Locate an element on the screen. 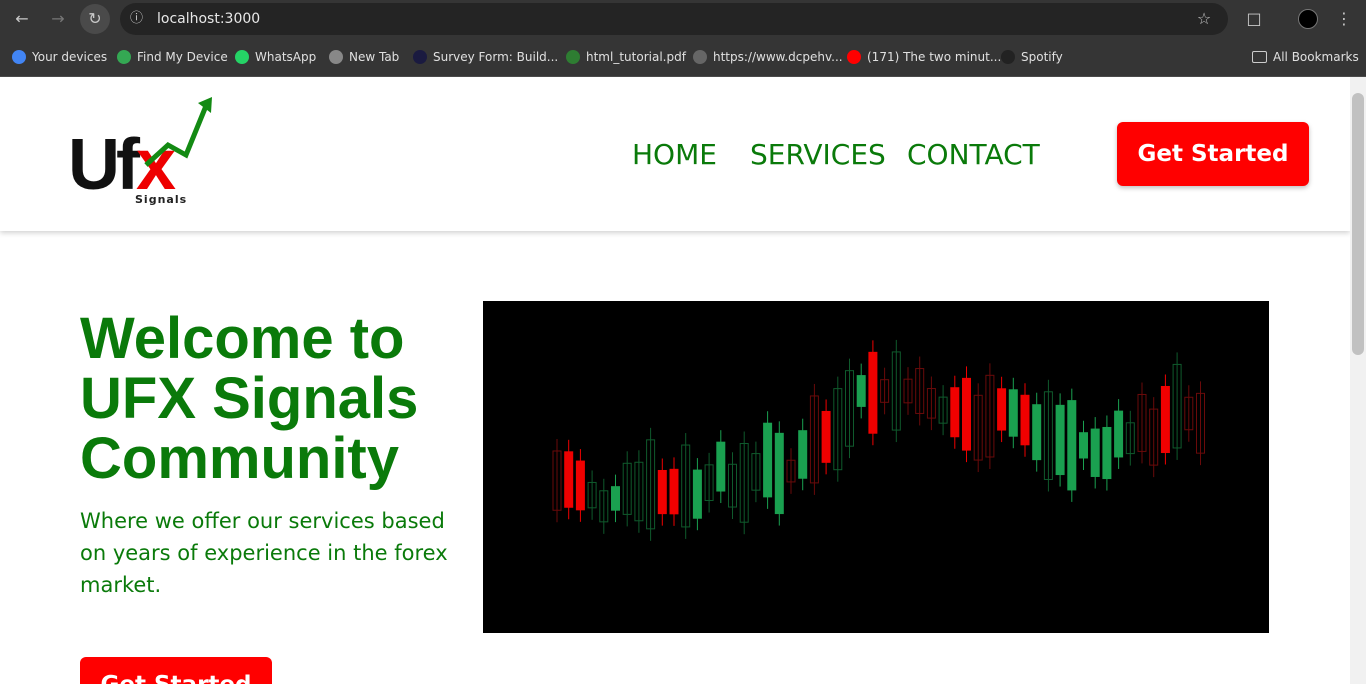  bookmark: Spotify is located at coordinates (1032, 57).